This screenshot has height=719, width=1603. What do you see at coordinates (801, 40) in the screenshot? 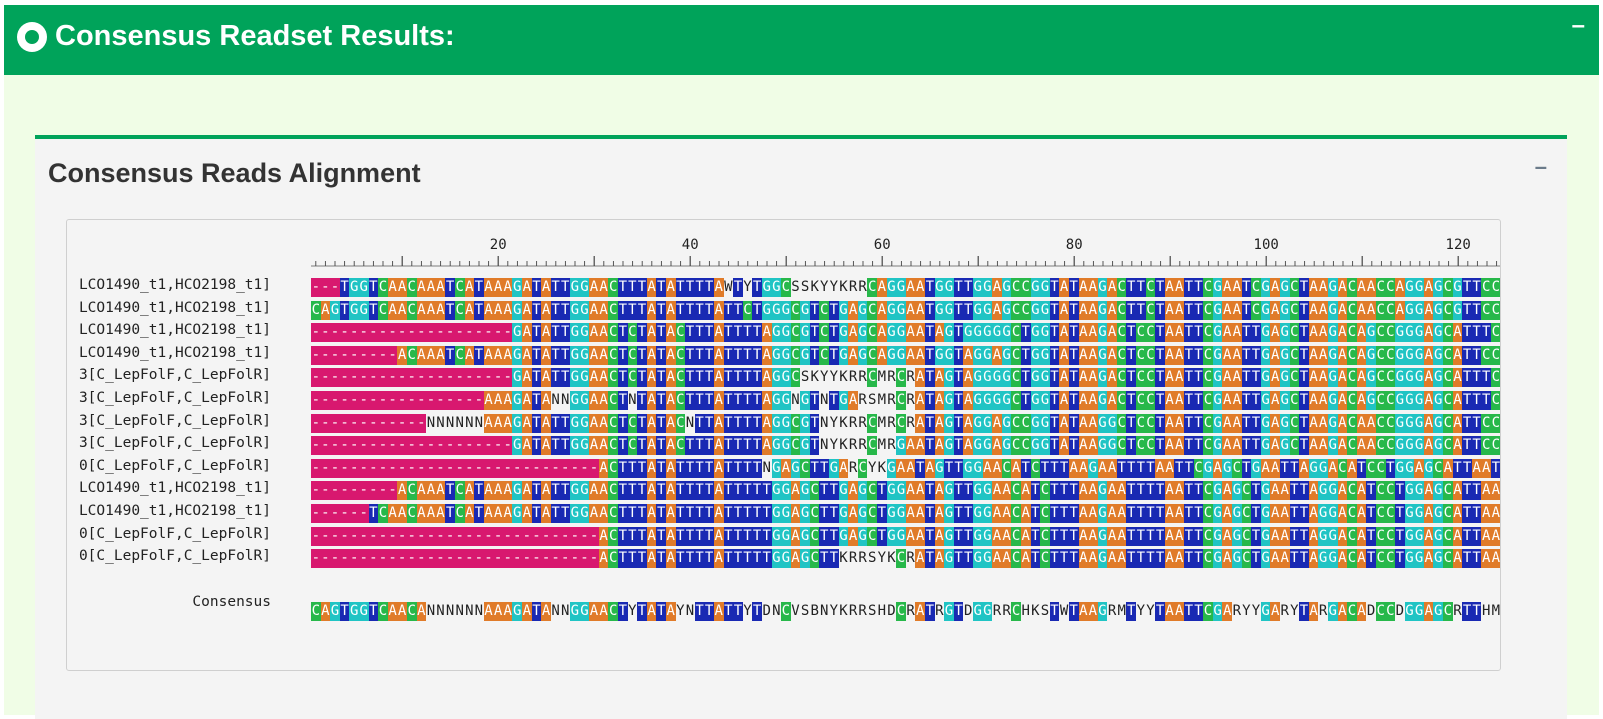
I see `results-panel-header: Consensus Readset Results: –` at bounding box center [801, 40].